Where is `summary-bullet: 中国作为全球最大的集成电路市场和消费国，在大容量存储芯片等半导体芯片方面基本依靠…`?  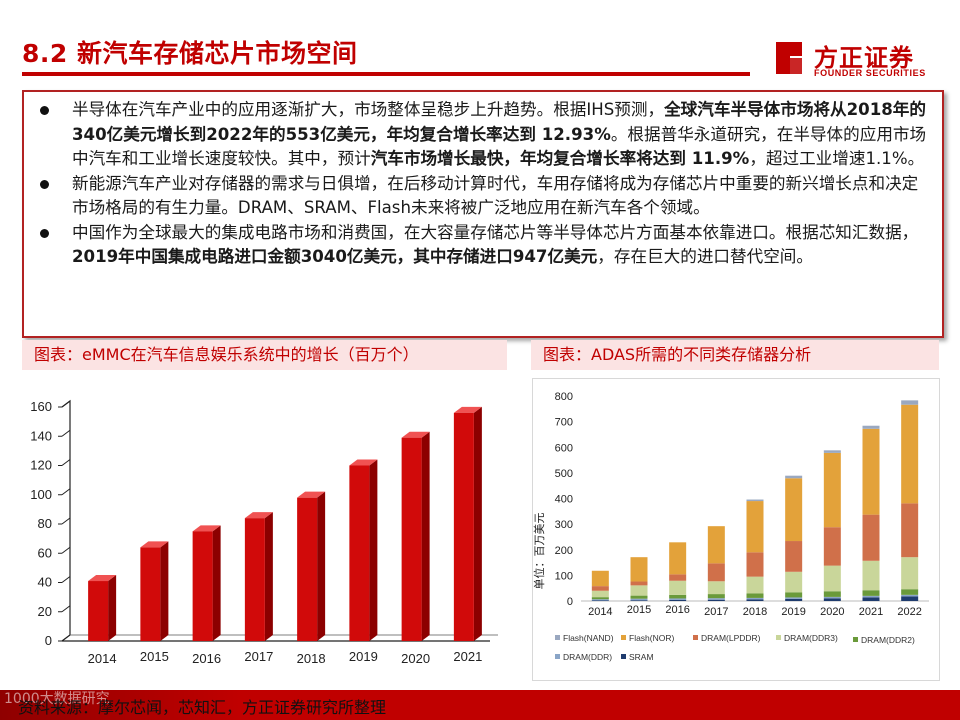 summary-bullet: 中国作为全球最大的集成电路市场和消费国，在大容量存储芯片等半导体芯片方面基本依靠… is located at coordinates (483, 245).